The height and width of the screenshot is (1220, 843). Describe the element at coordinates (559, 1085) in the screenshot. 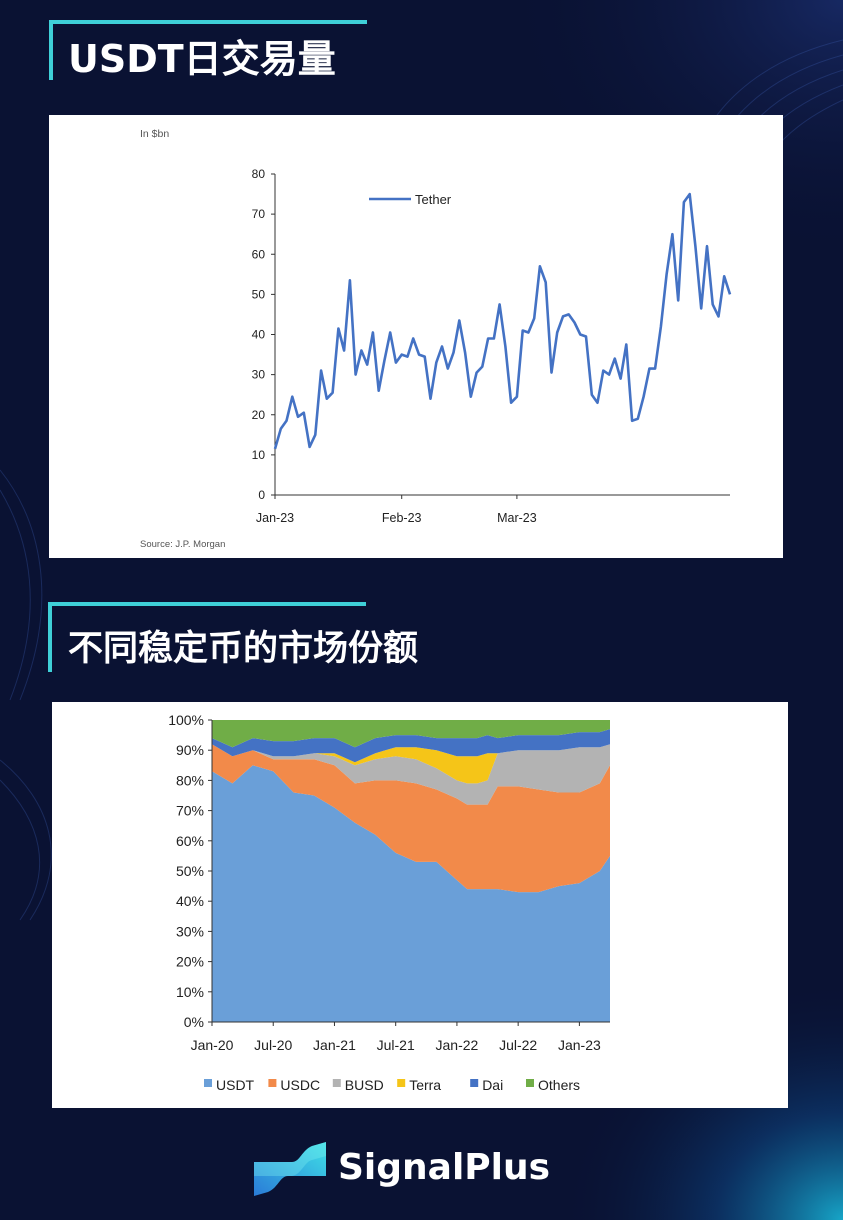

I see `legend-label-others: Others` at that location.